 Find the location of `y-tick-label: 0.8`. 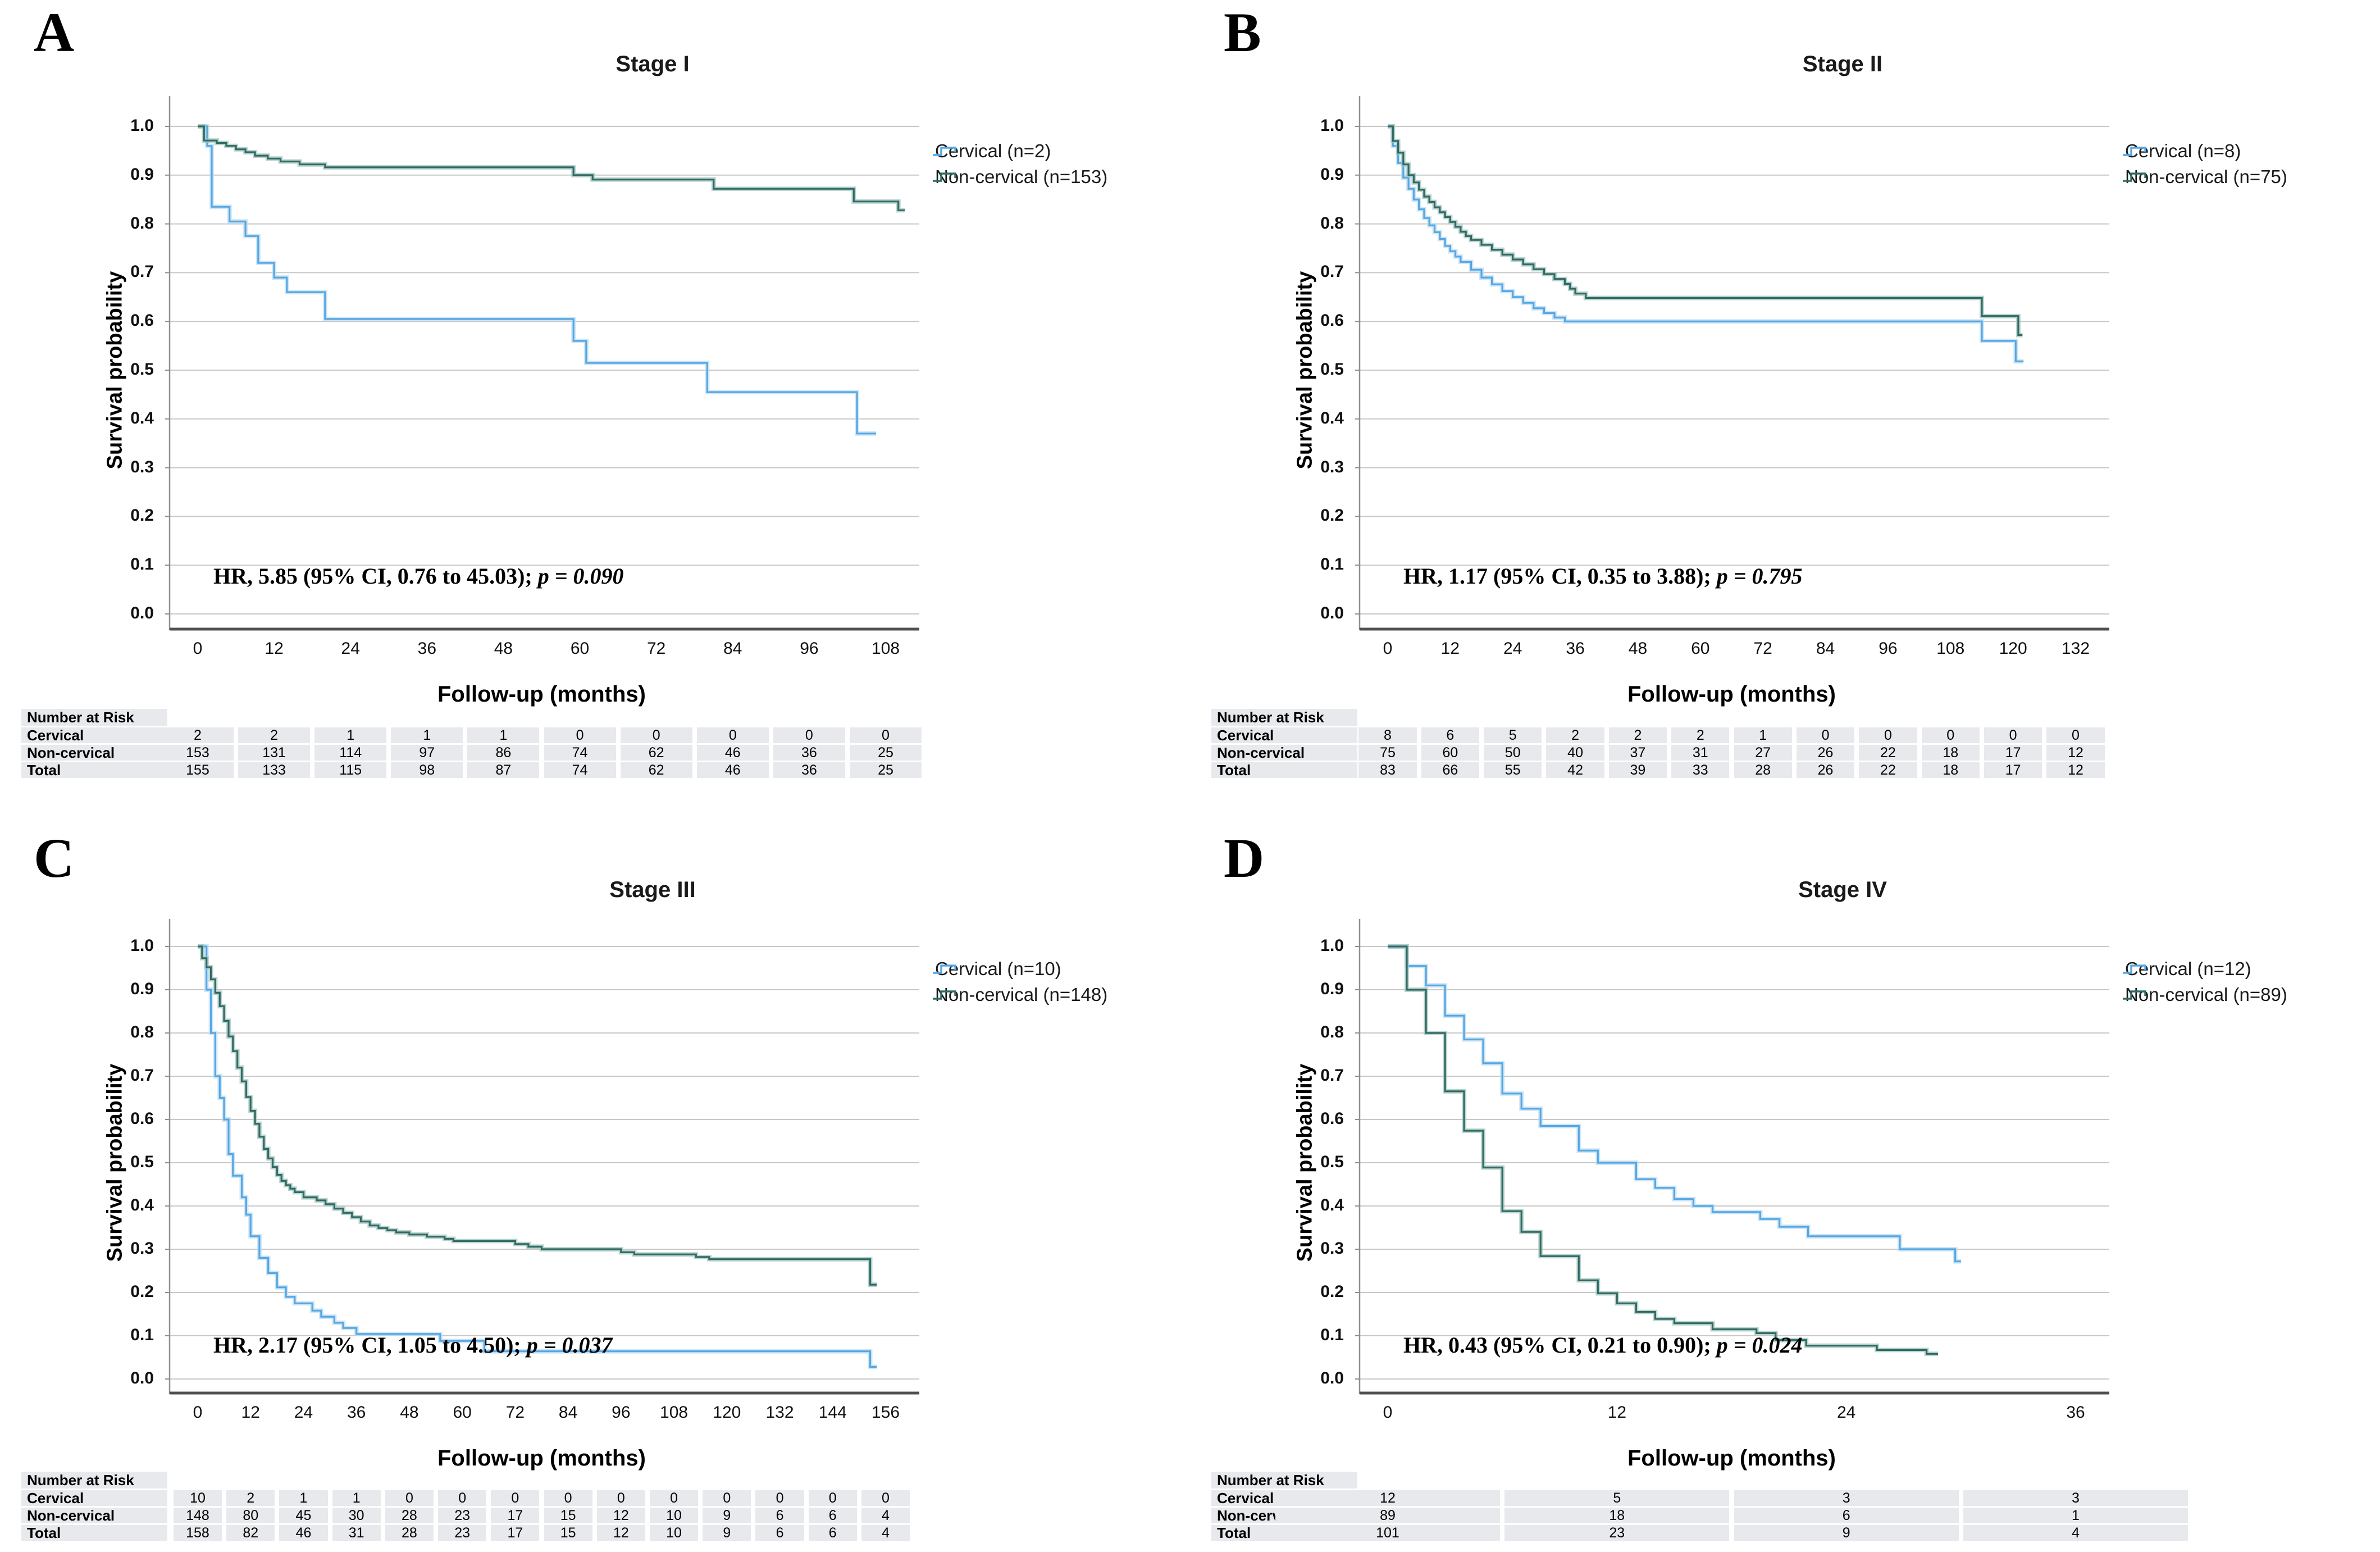

y-tick-label: 0.8 is located at coordinates (1332, 1032).